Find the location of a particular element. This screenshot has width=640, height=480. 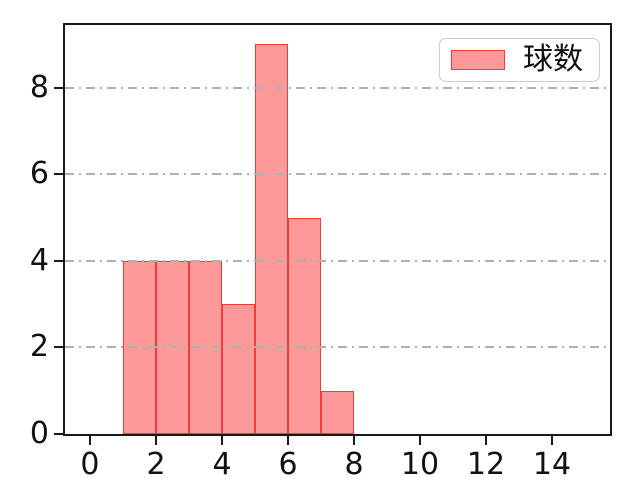

y-tick-label: 2 is located at coordinates (39, 347).